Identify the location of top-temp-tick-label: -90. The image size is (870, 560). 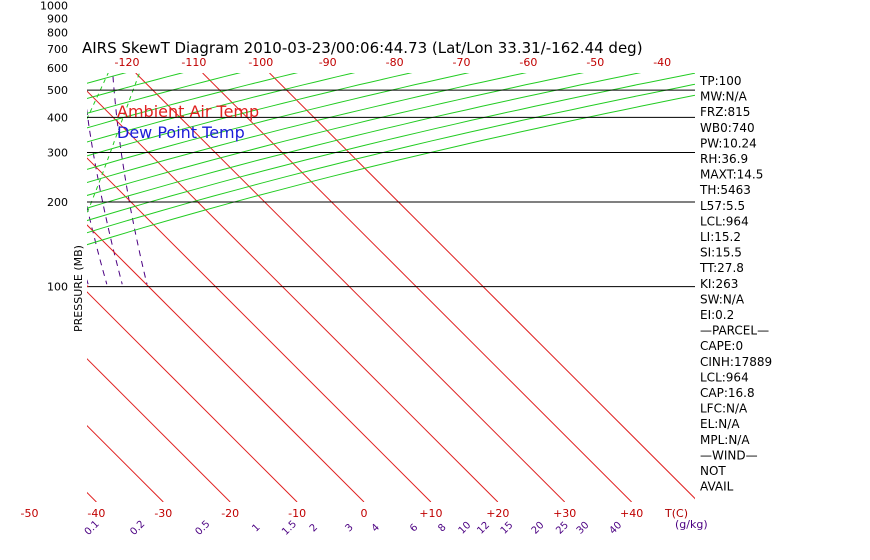
(328, 62).